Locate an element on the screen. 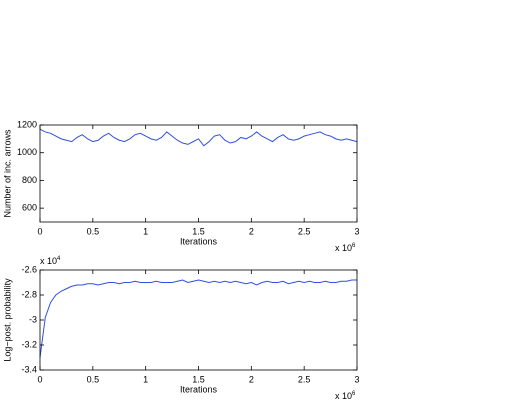  y-tick-label: -2.8 is located at coordinates (29, 294).